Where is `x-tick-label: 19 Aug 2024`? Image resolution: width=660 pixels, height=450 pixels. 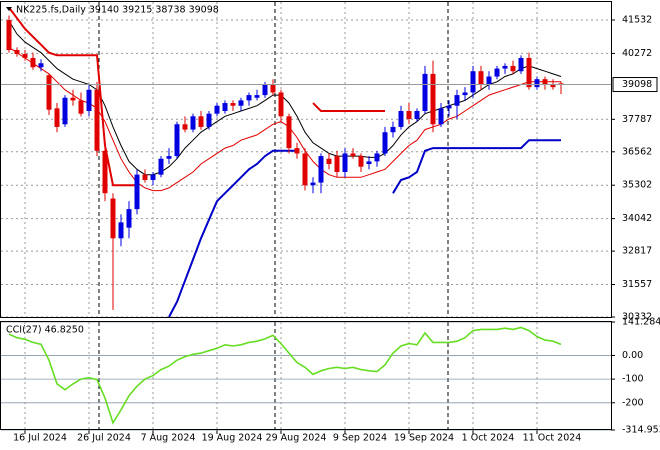
x-tick-label: 19 Aug 2024 is located at coordinates (232, 438).